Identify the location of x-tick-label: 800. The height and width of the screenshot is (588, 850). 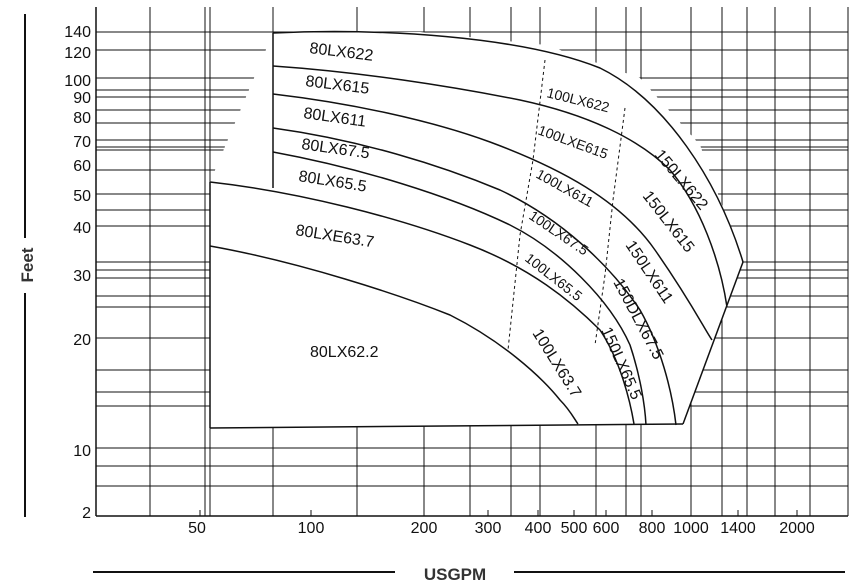
(652, 528).